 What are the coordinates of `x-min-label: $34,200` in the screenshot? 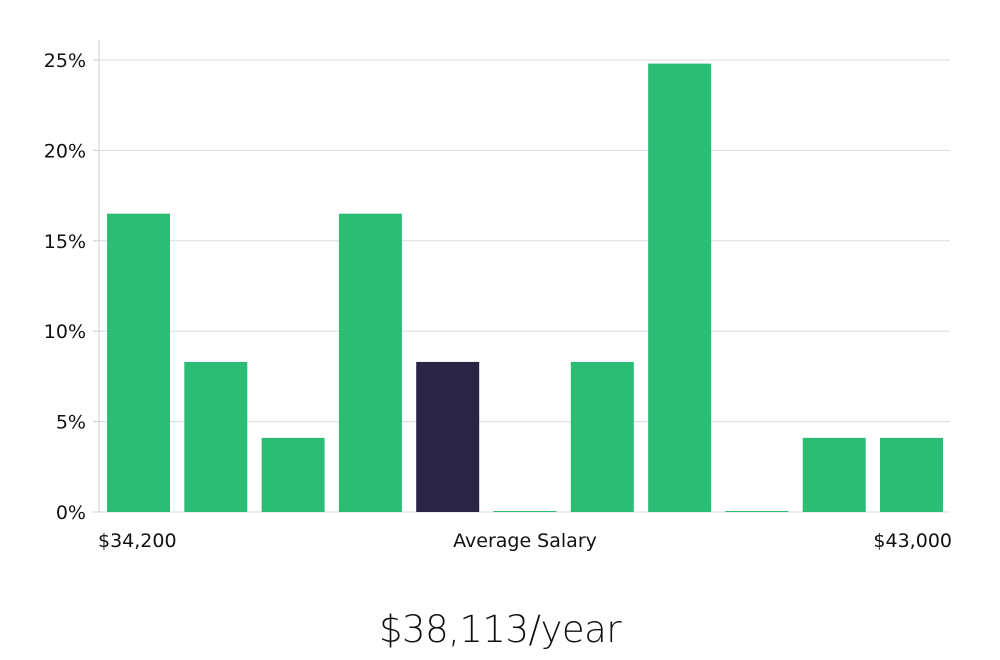 It's located at (137, 541).